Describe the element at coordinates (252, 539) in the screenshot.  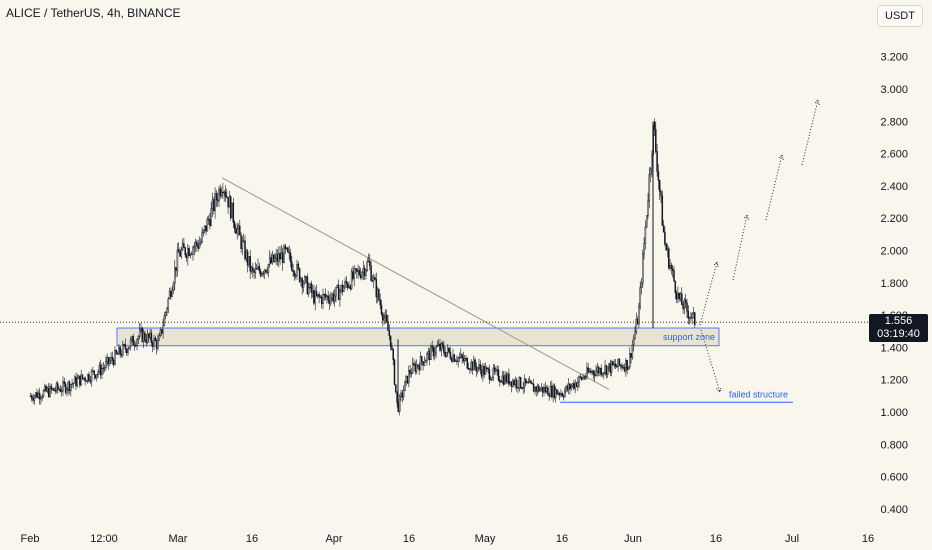
I see `x-tick-label: 16` at that location.